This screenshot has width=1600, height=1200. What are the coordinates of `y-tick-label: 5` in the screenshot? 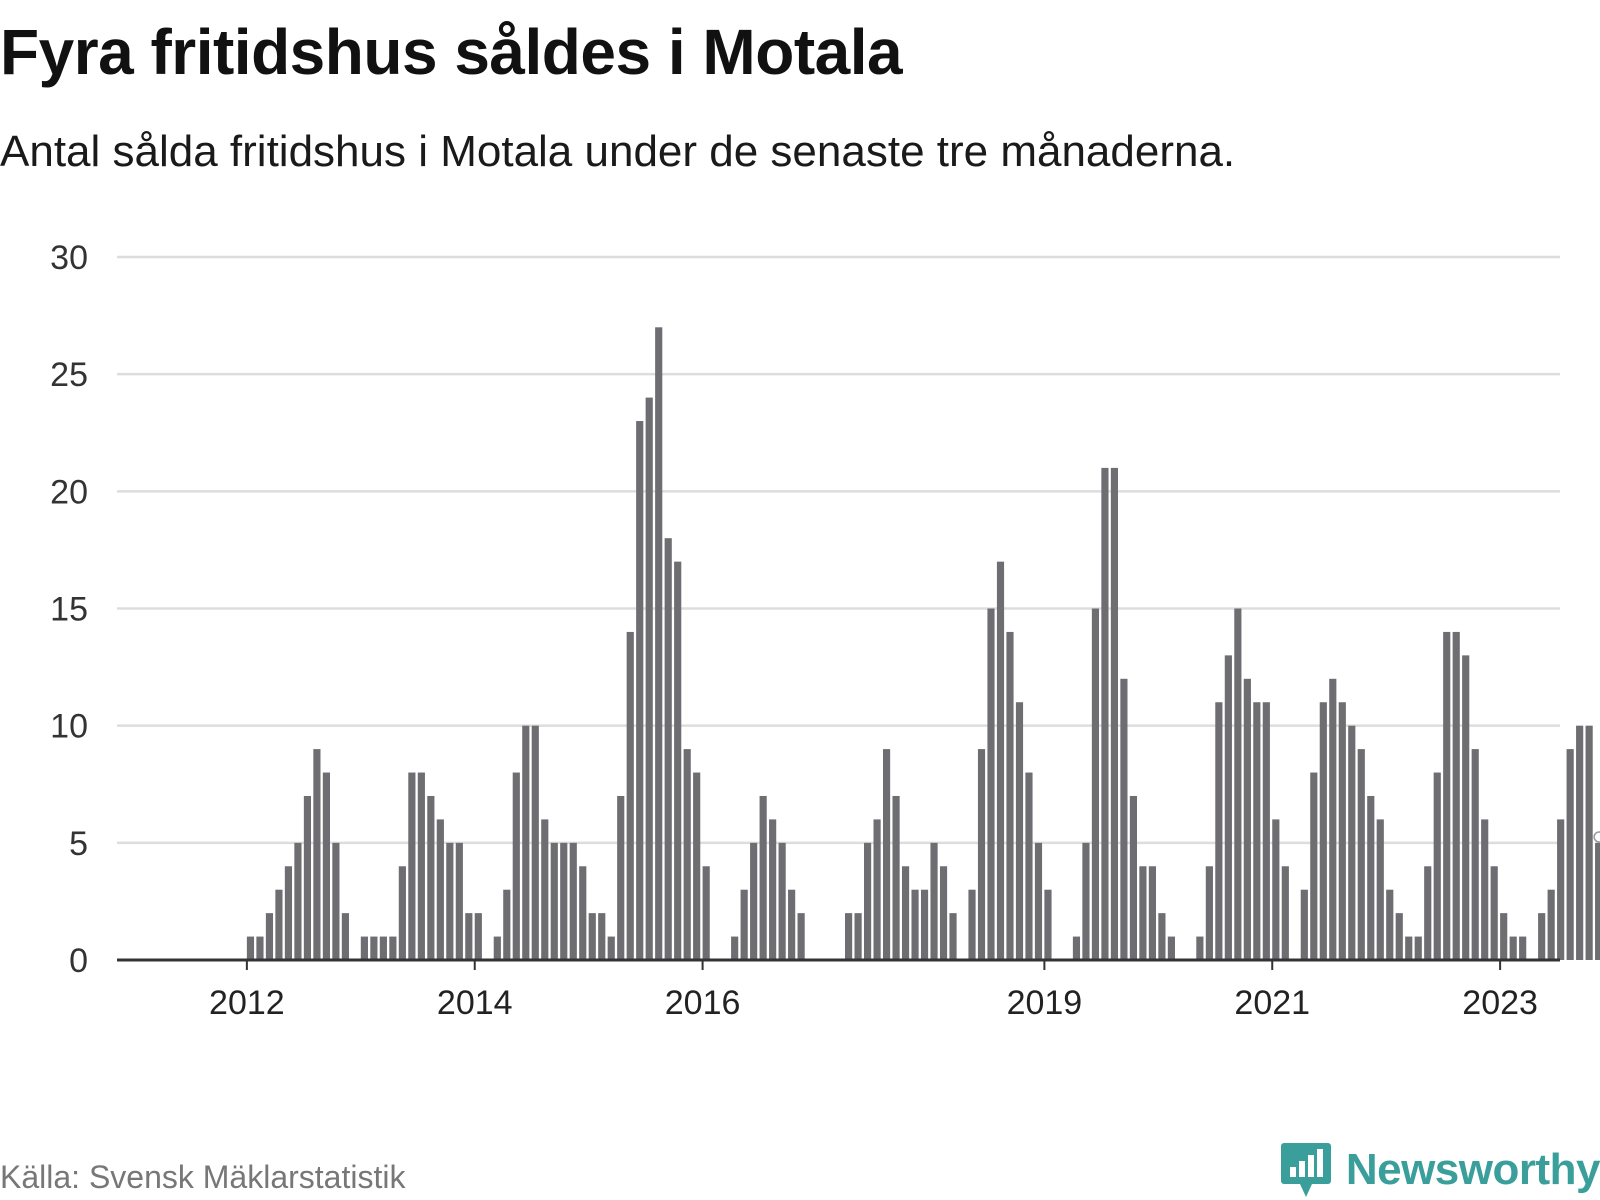 It's located at (78, 844).